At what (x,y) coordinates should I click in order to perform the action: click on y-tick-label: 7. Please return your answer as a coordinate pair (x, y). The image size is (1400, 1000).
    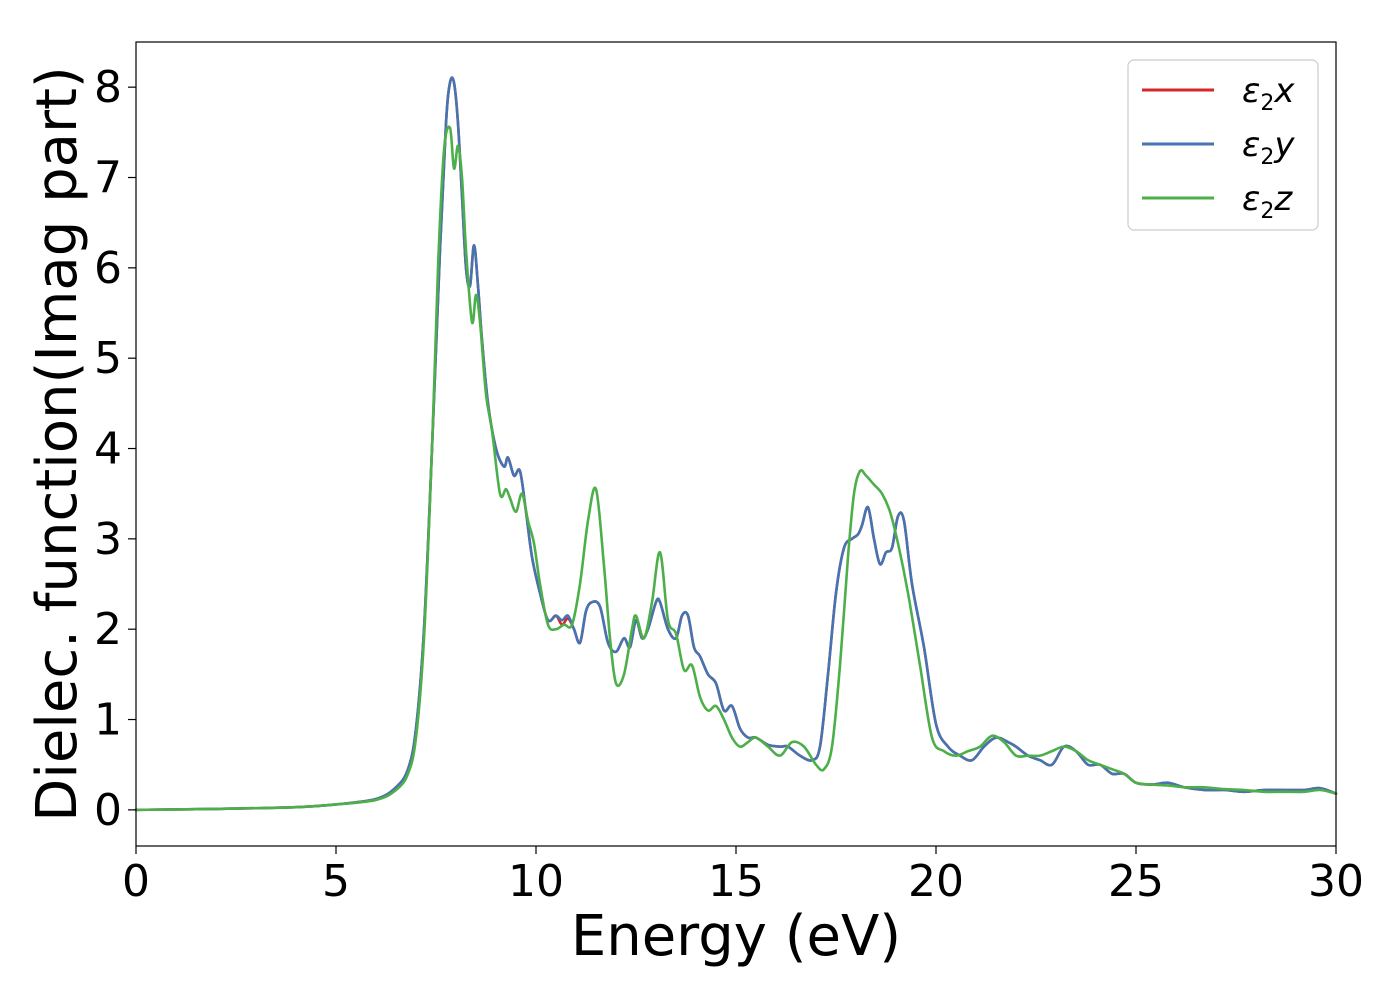
    Looking at the image, I should click on (108, 178).